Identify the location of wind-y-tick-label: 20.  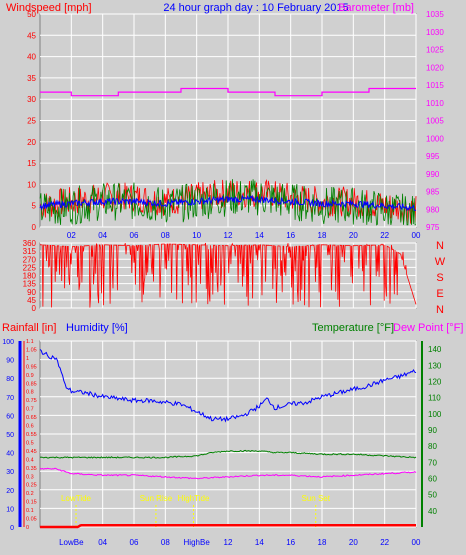
(31, 142).